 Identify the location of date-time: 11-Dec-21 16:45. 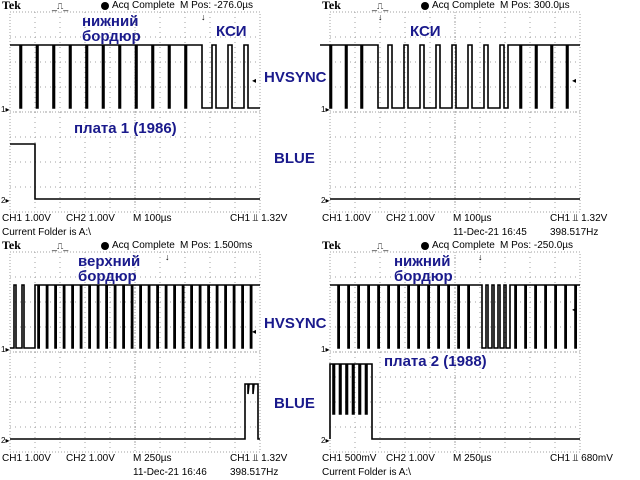
(490, 232).